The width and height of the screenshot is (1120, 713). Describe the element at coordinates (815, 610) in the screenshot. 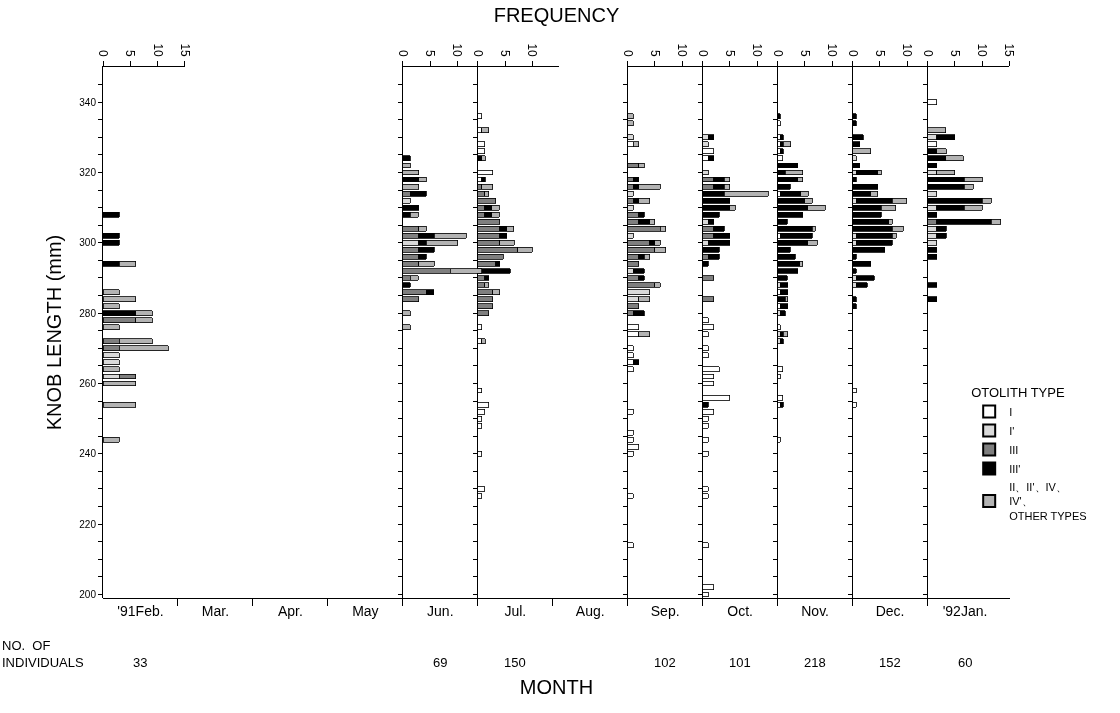

I see `category-label: Nov.` at that location.